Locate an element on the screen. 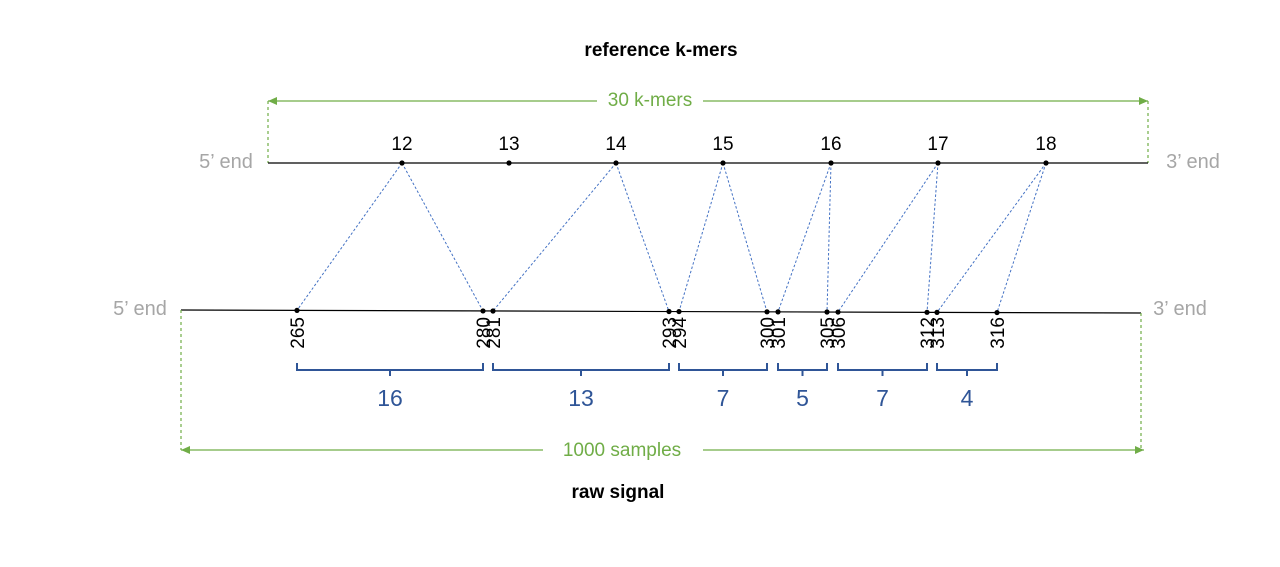 This screenshot has width=1280, height=567. signal-span-label: 1000 samples is located at coordinates (622, 450).